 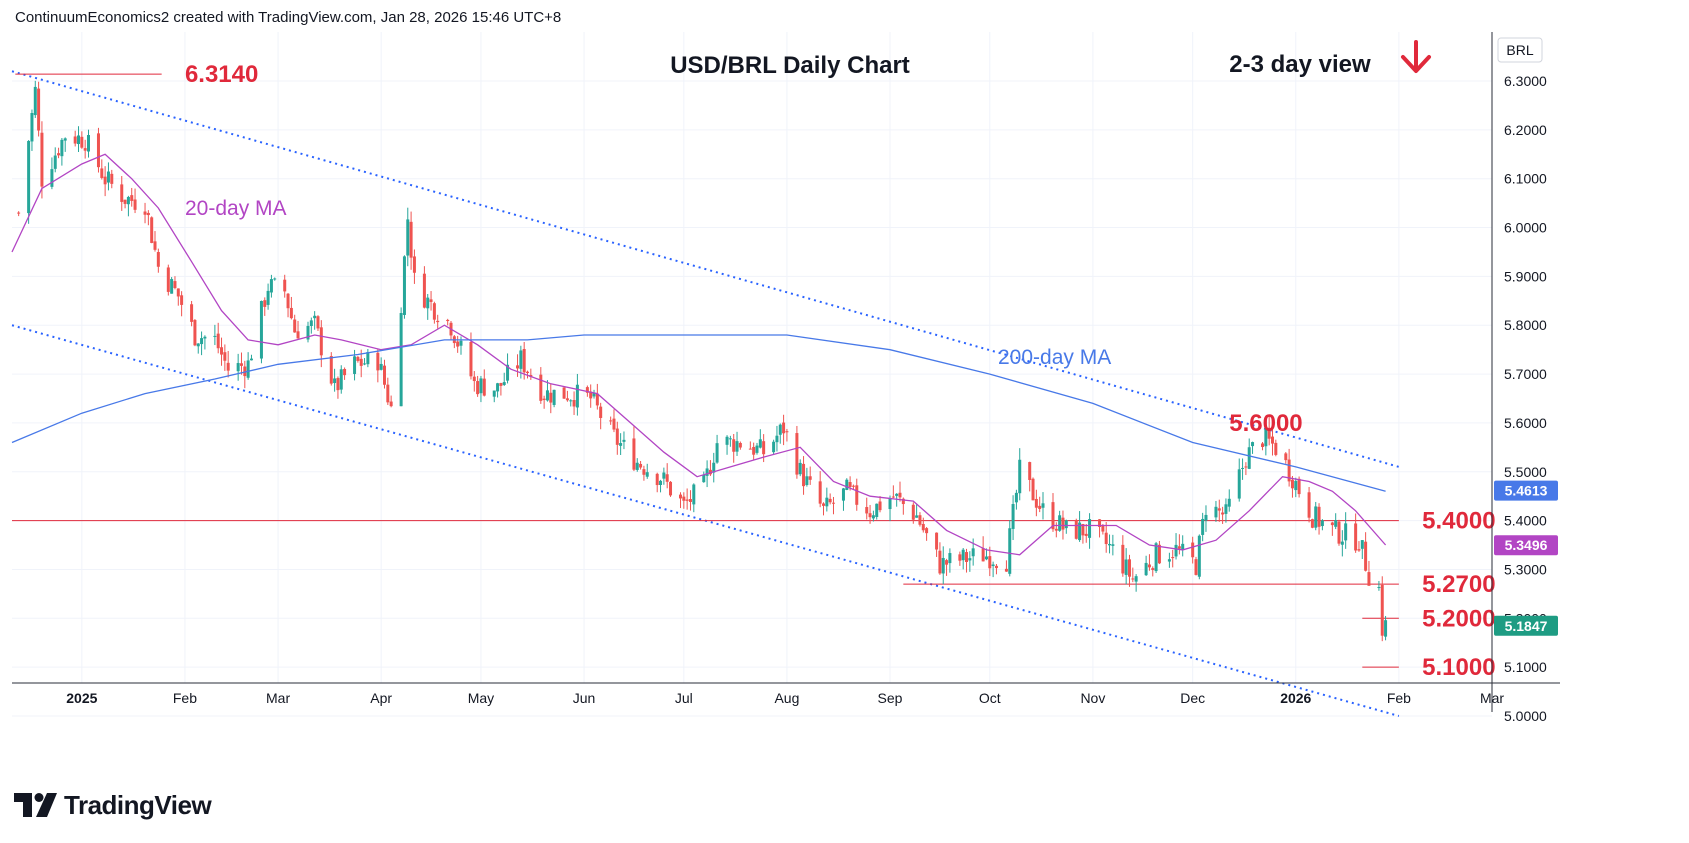 What do you see at coordinates (684, 698) in the screenshot?
I see `x-tick-label: Jul` at bounding box center [684, 698].